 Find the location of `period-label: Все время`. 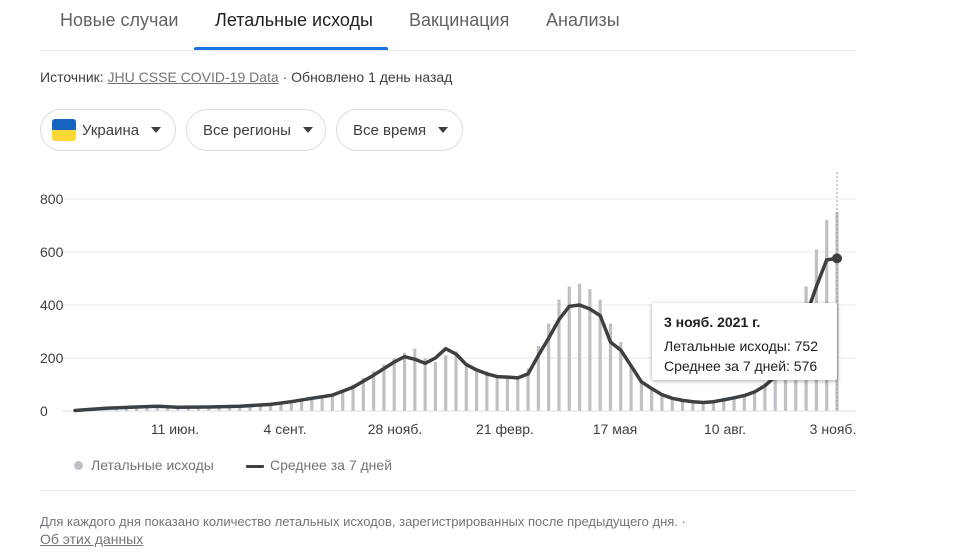

period-label: Все время is located at coordinates (390, 130).